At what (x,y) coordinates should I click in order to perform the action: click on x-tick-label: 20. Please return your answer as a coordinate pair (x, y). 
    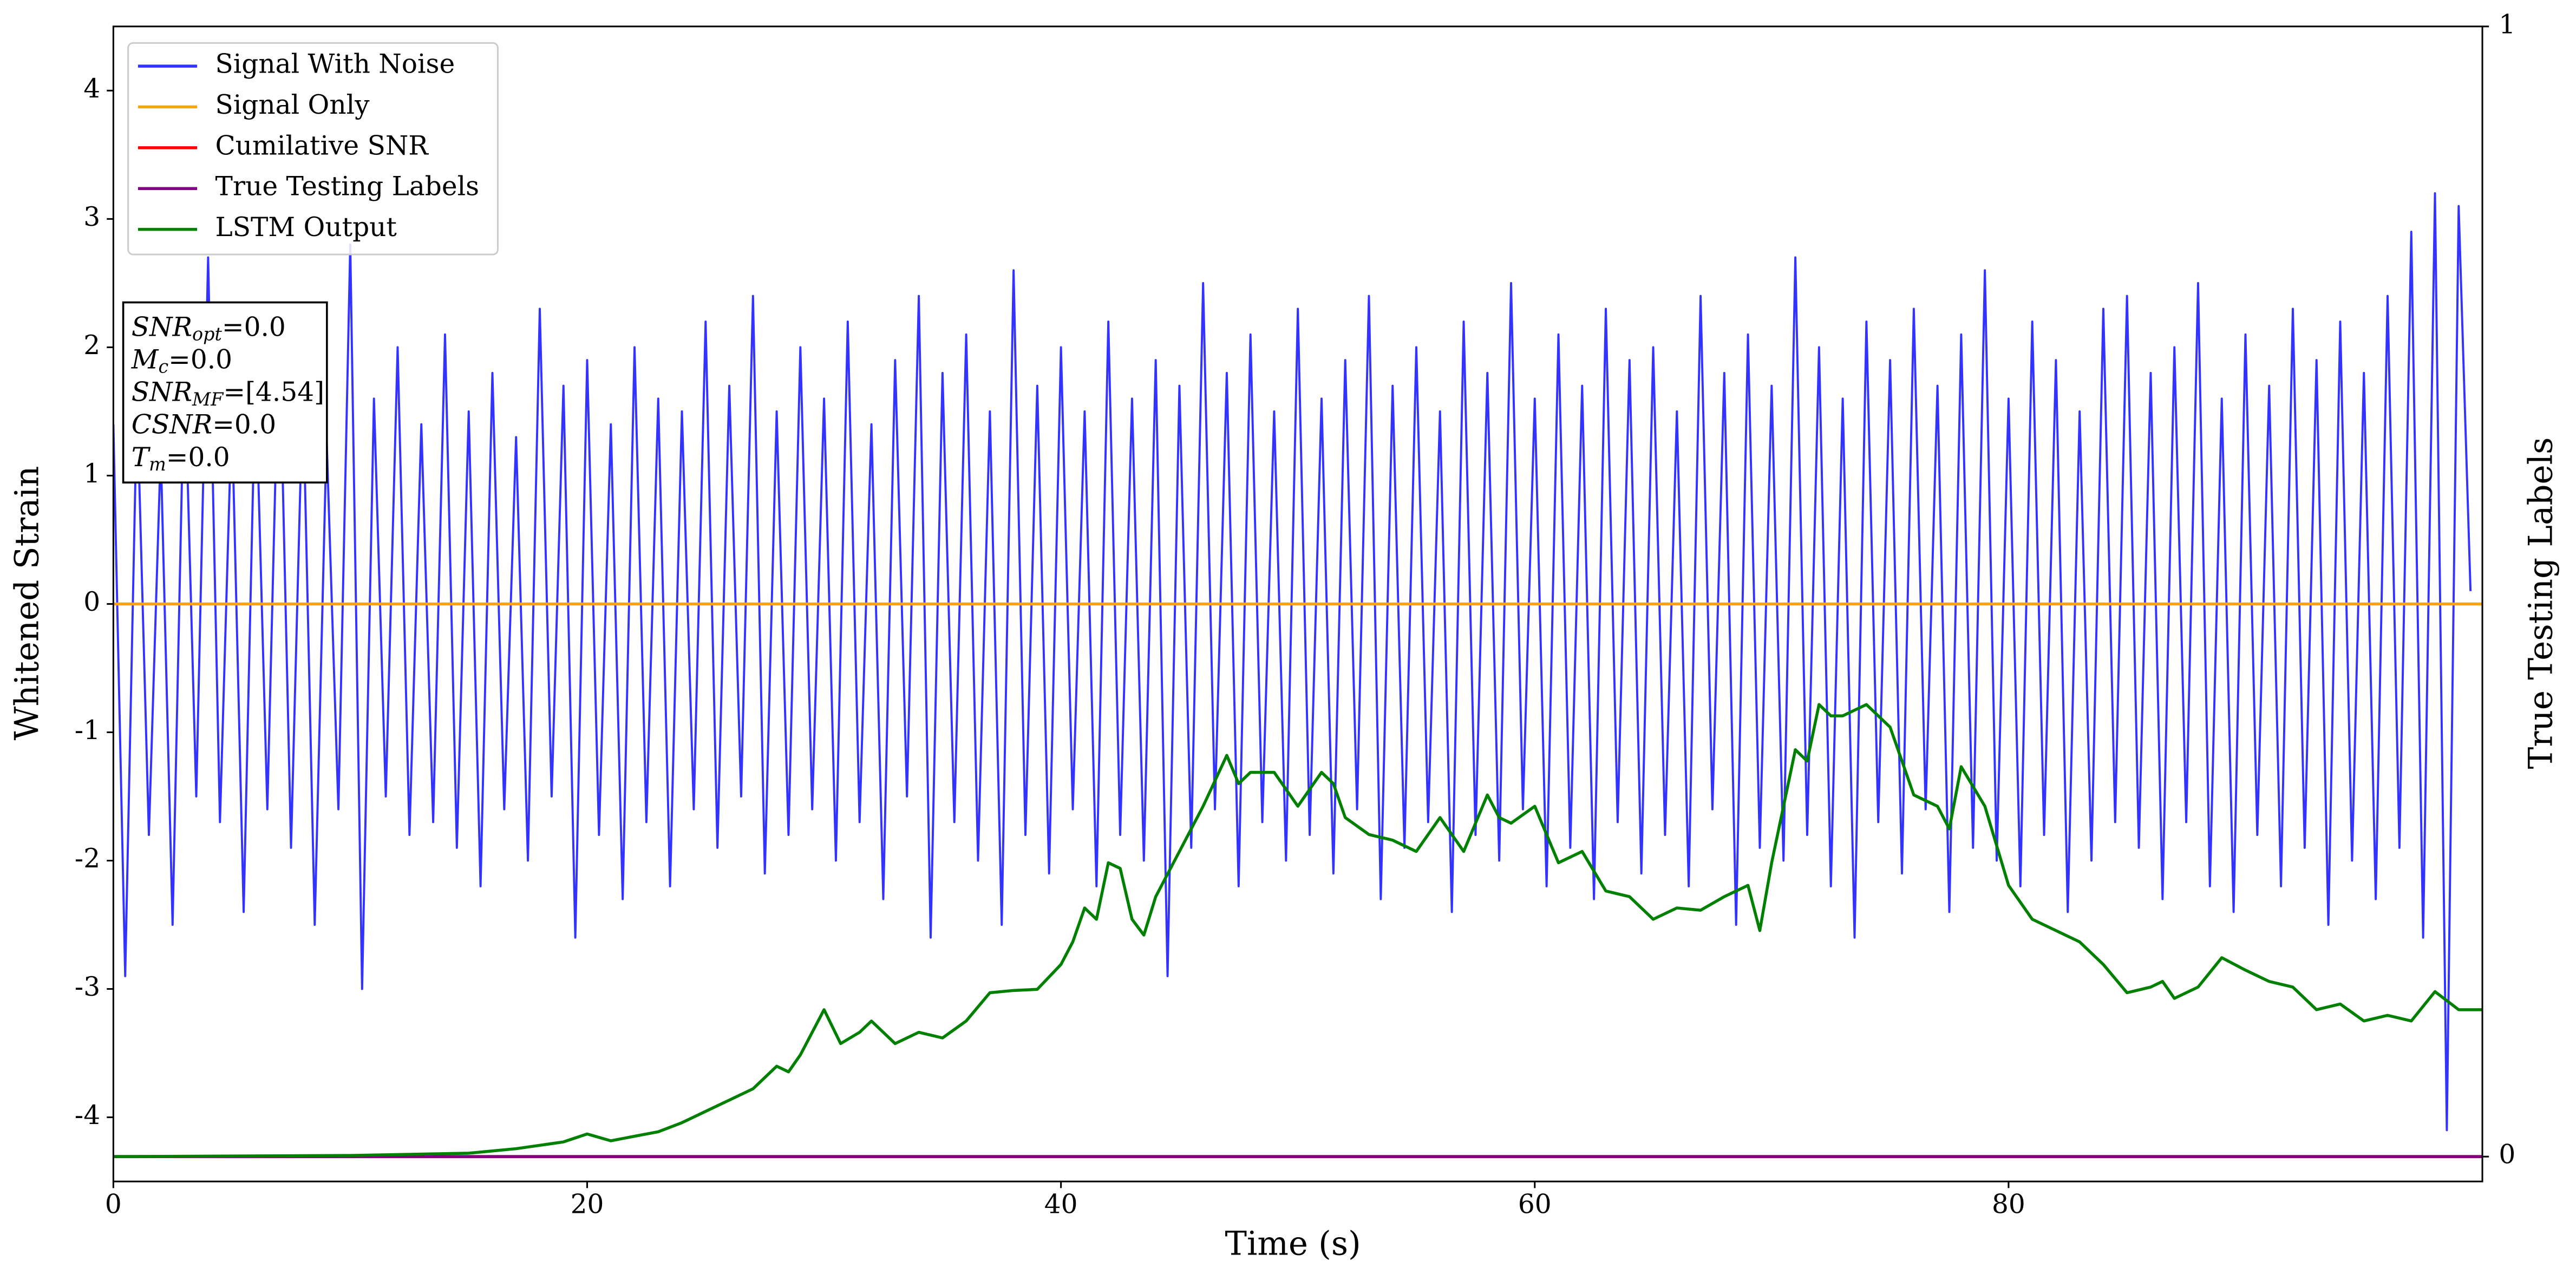
    Looking at the image, I should click on (588, 1204).